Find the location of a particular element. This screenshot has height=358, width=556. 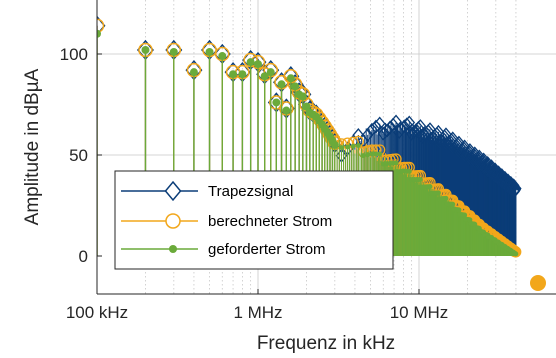

x-tick-label: 10 MHz is located at coordinates (419, 312).